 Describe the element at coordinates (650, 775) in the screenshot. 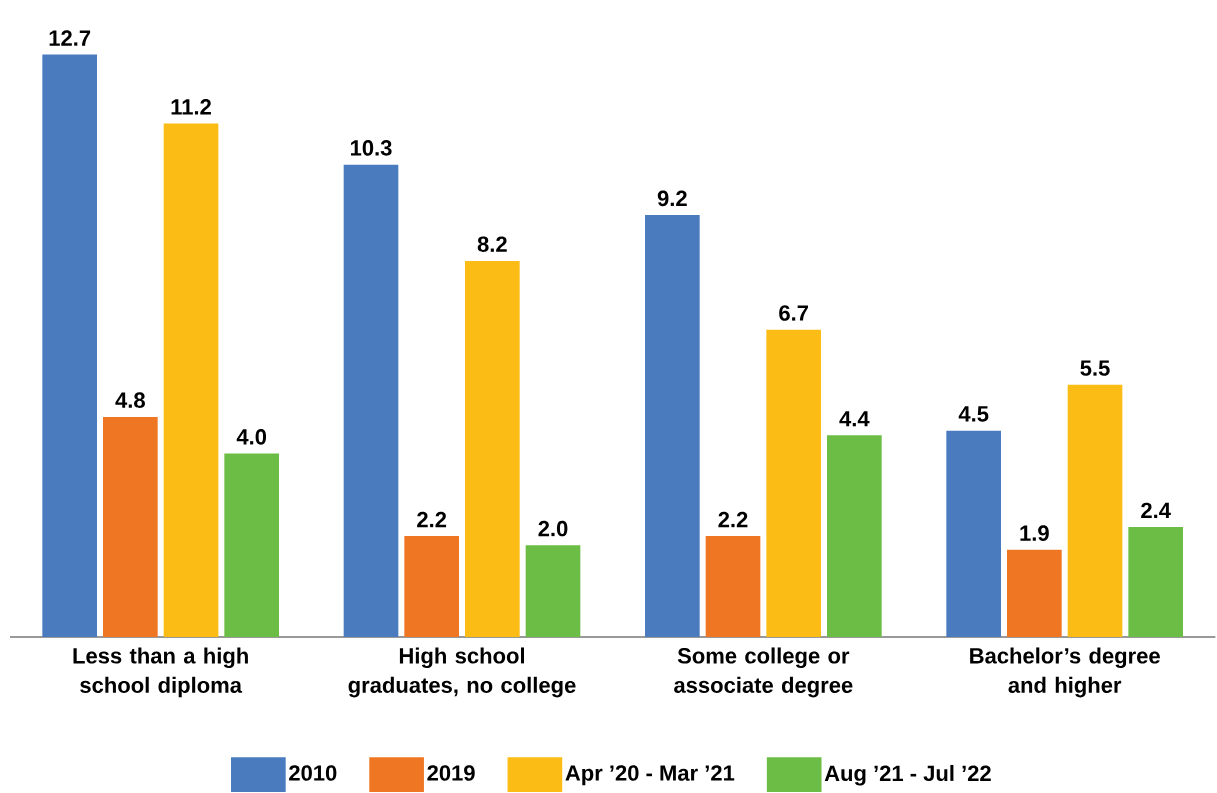

I see `legend-label: Apr ’20 - Mar ’21` at that location.